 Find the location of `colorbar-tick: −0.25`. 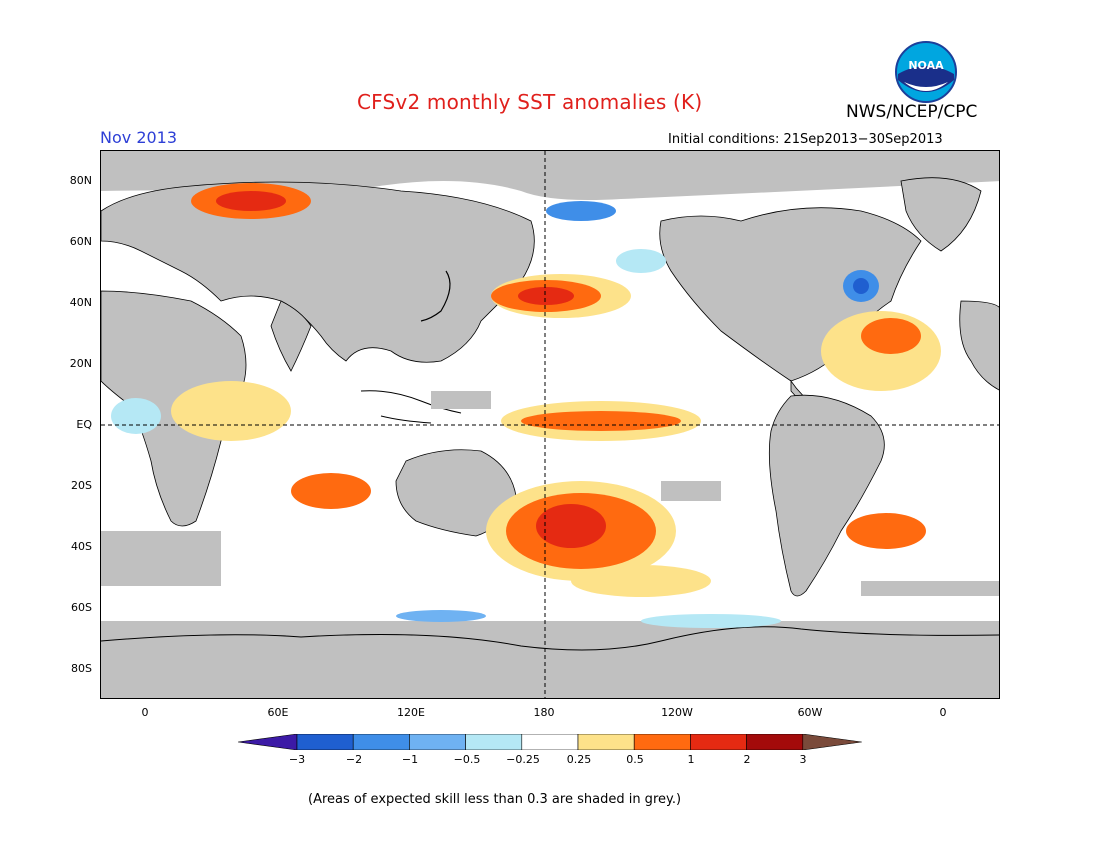

colorbar-tick: −0.25 is located at coordinates (523, 759).